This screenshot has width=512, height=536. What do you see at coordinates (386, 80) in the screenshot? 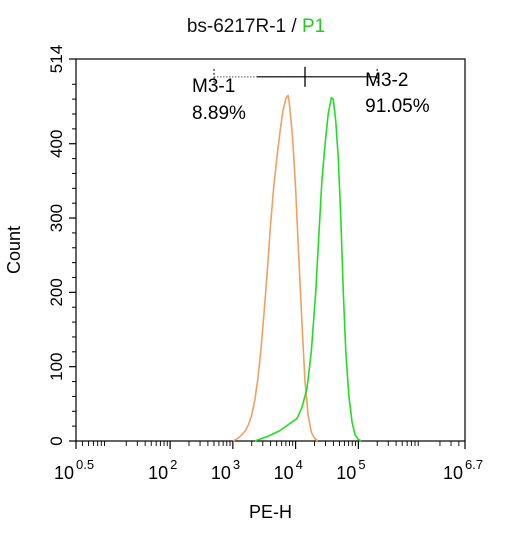
I see `gate-label-m3-2: M3-2` at bounding box center [386, 80].